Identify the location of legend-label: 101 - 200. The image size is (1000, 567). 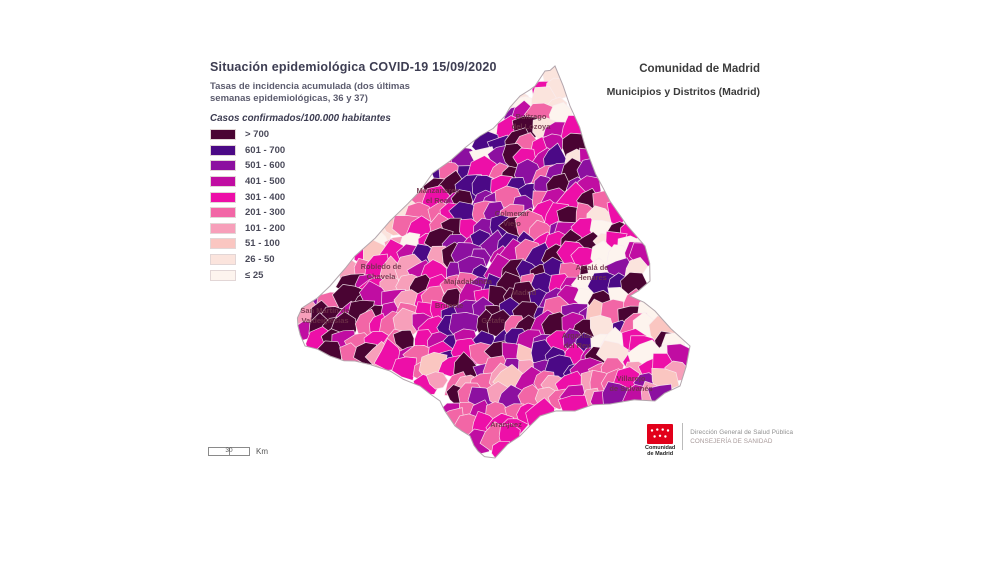
(265, 228).